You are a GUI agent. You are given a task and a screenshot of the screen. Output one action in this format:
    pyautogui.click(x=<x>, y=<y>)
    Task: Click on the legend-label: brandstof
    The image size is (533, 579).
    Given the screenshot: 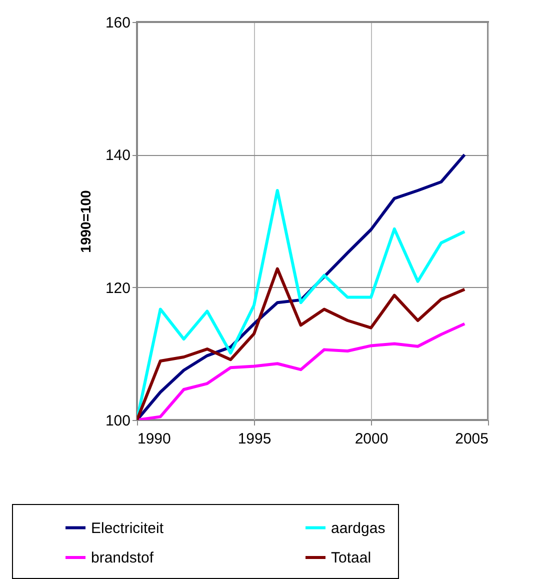 What is the action you would take?
    pyautogui.click(x=122, y=558)
    